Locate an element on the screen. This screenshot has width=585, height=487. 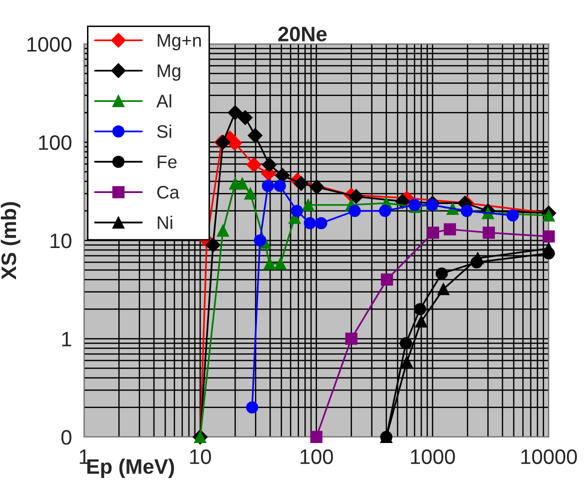
legend-label: Al is located at coordinates (164, 101).